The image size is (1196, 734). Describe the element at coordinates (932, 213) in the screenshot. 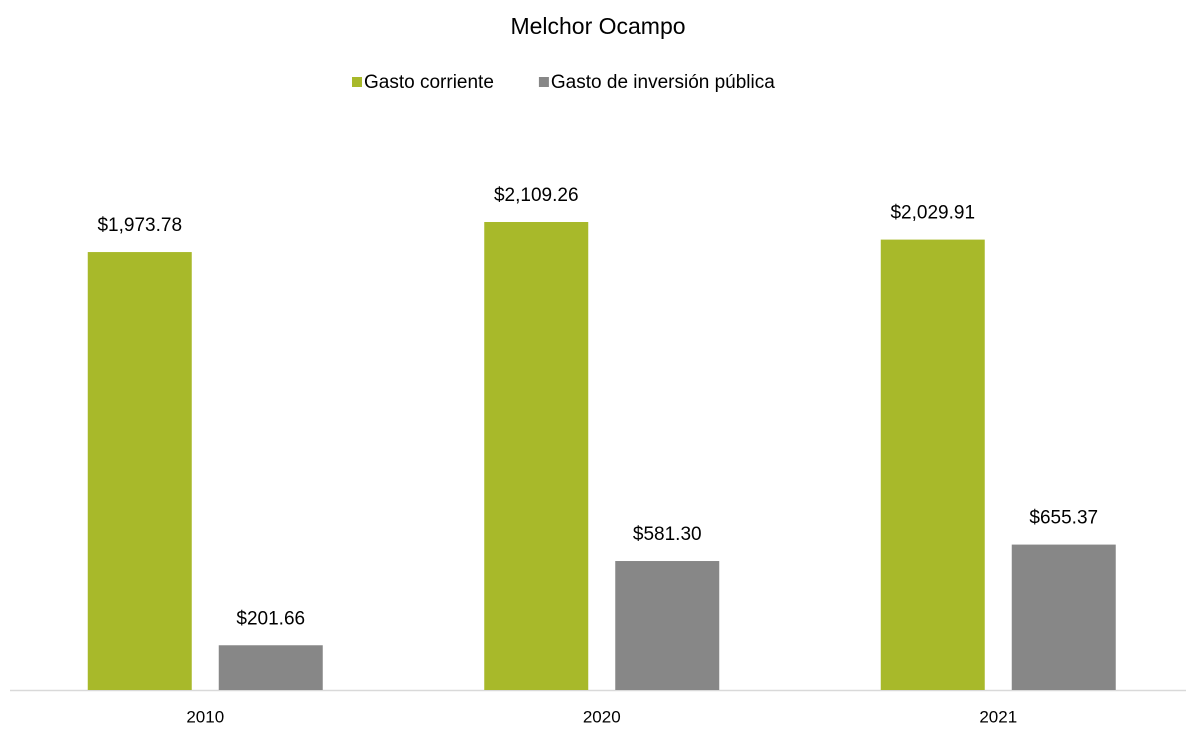

I see `data-label: $2,029.91` at that location.